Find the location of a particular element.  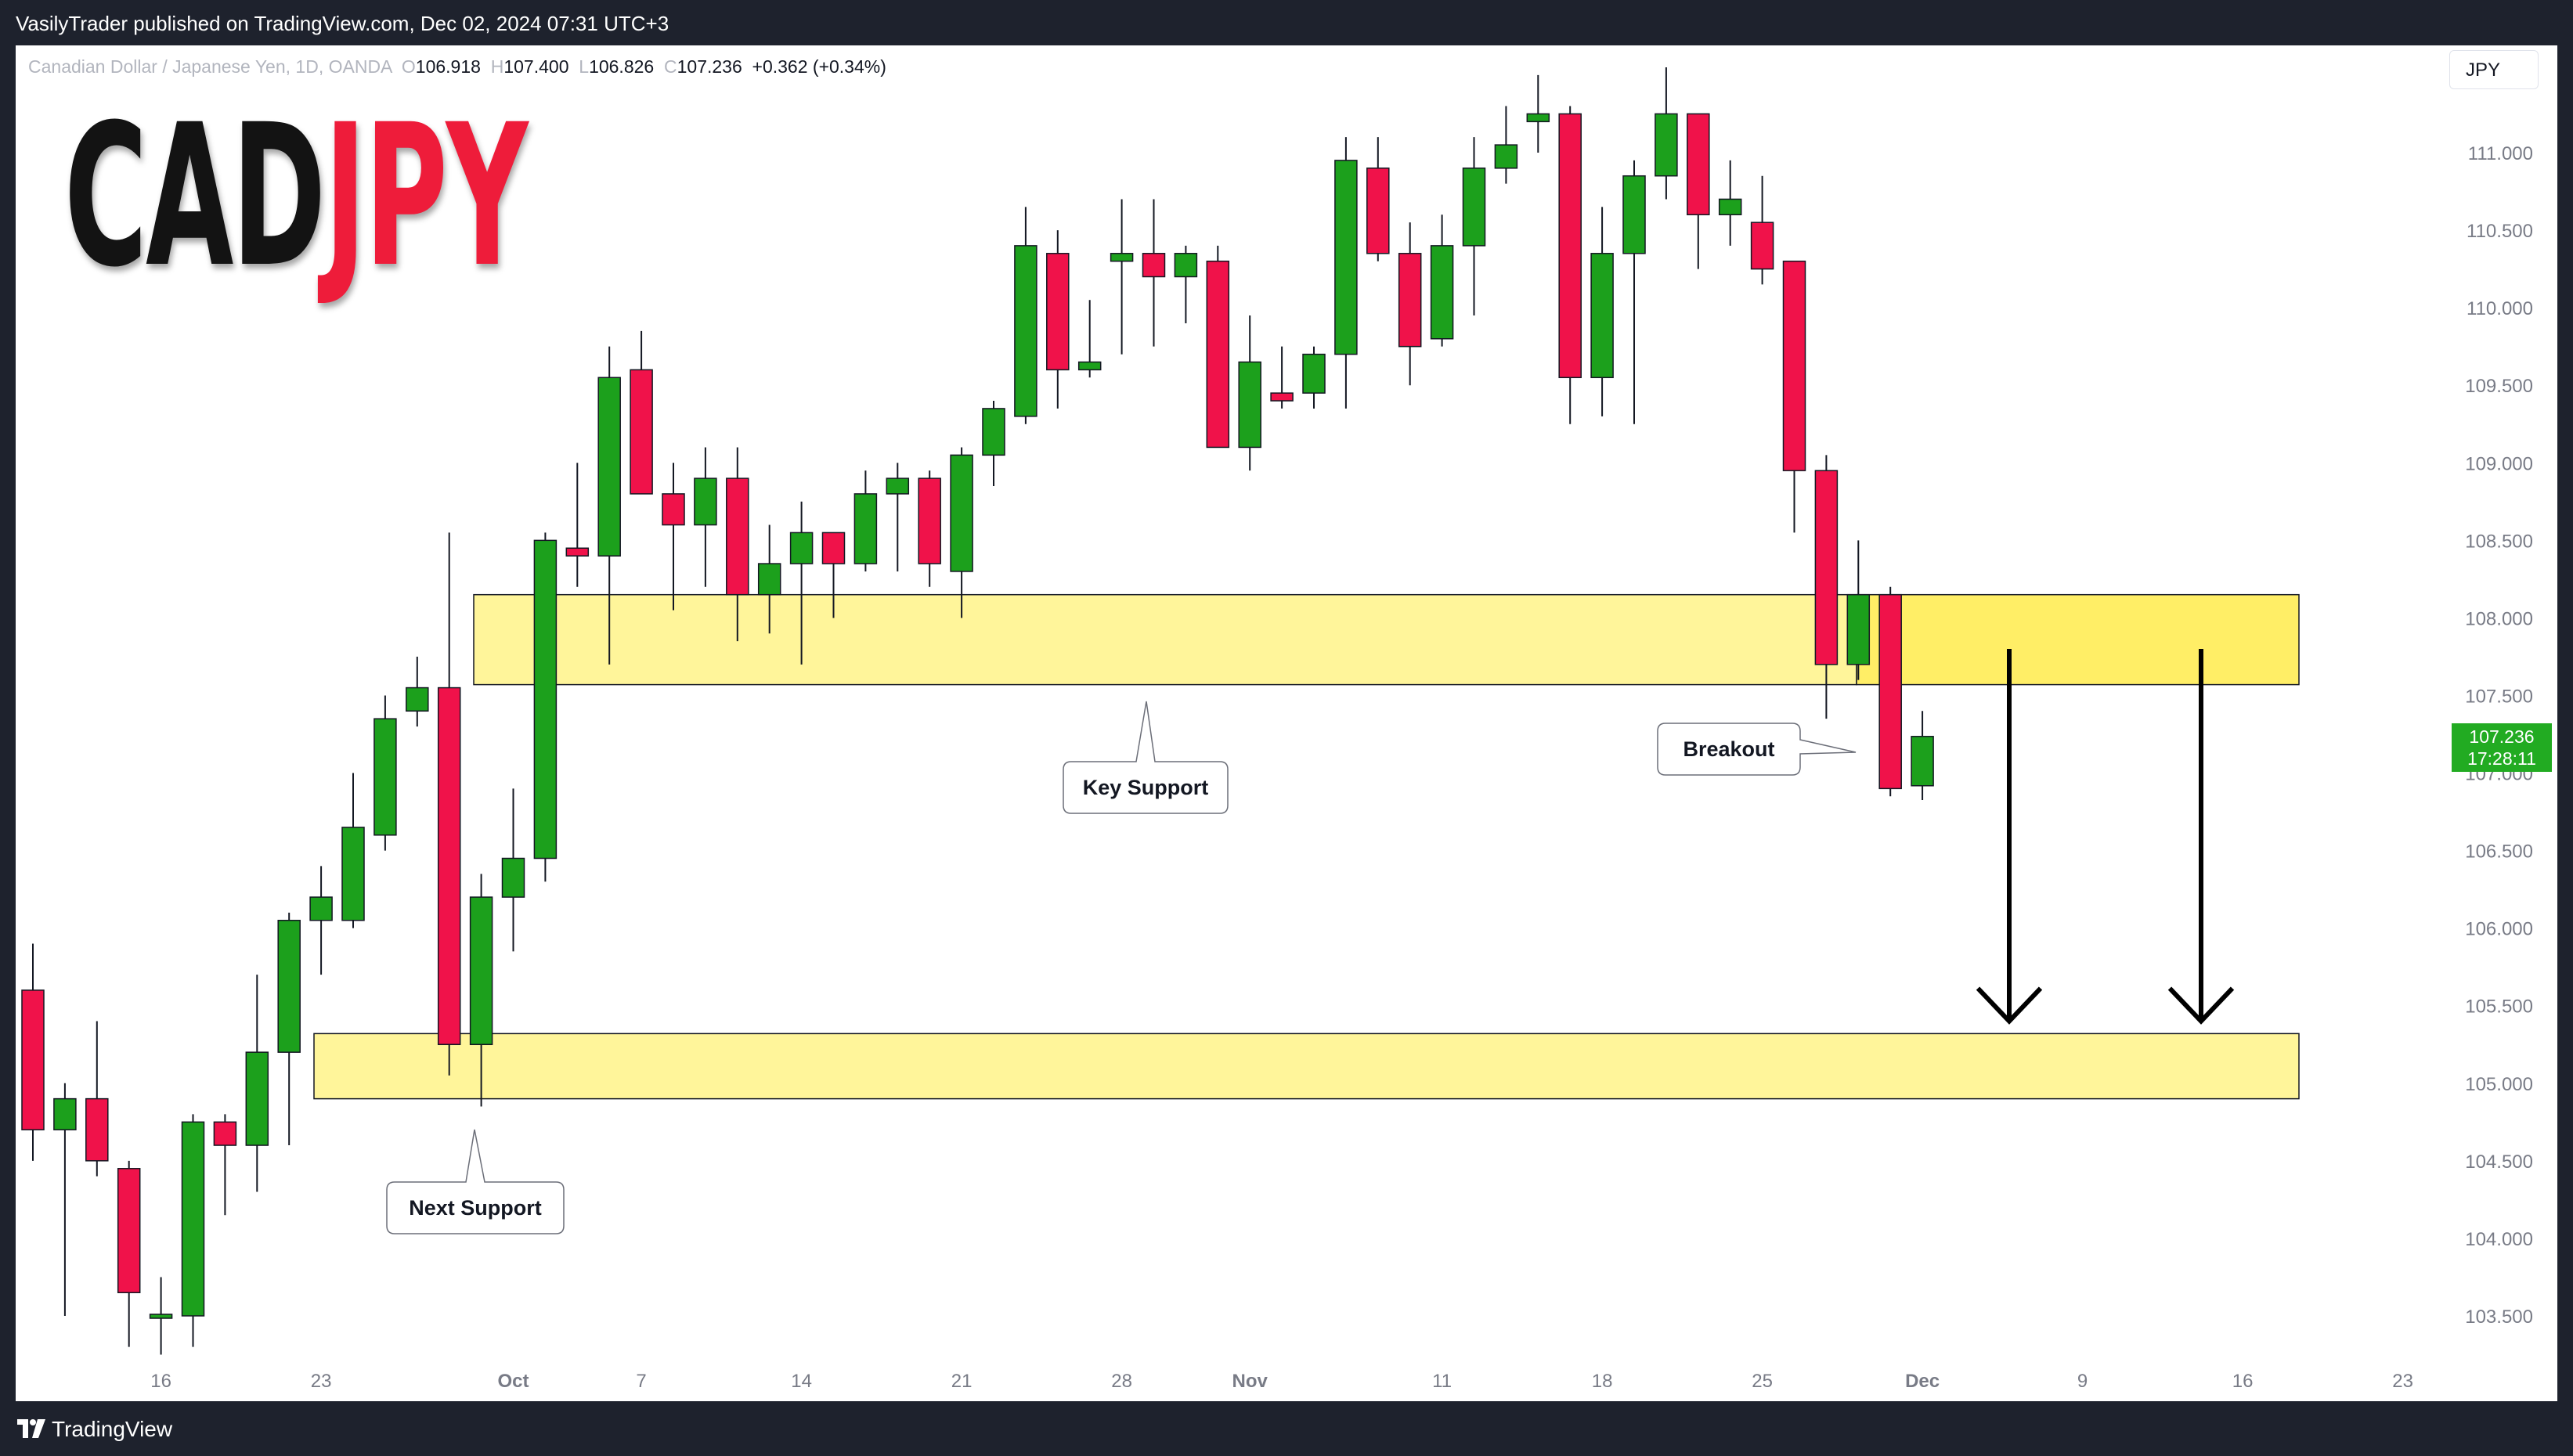

pair-title: CADJPY is located at coordinates (296, 196).